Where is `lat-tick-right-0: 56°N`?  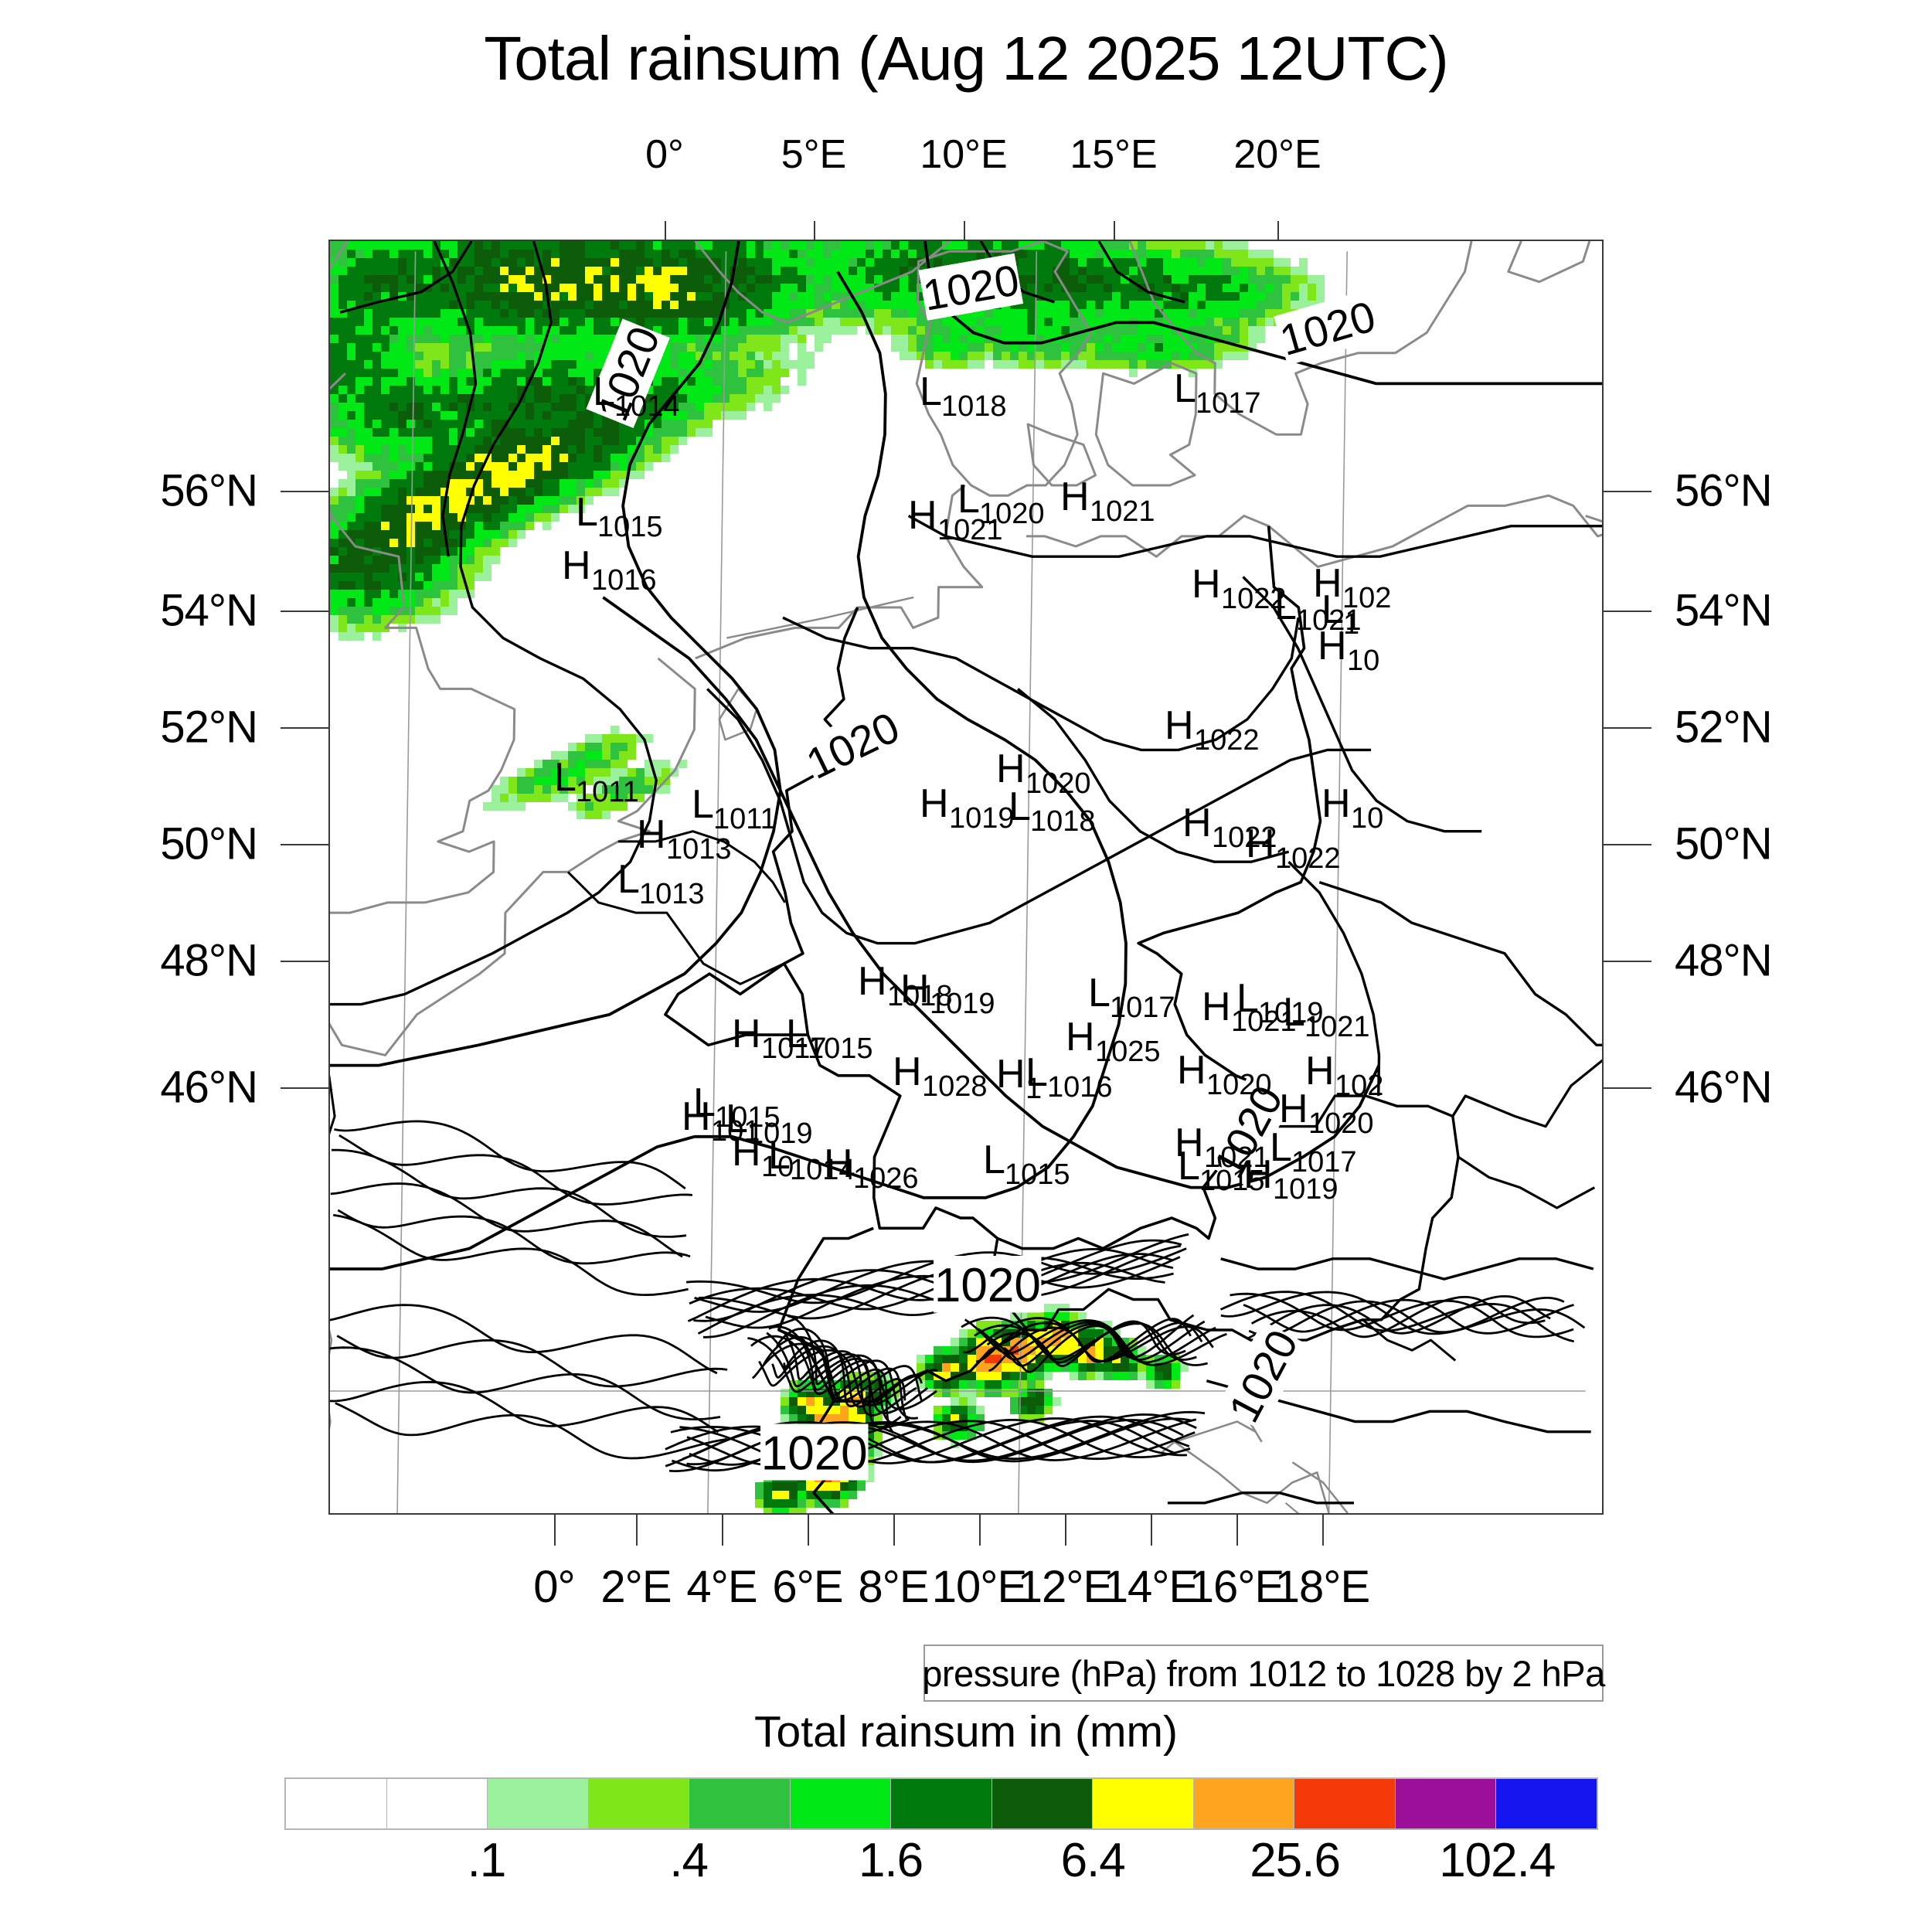
lat-tick-right-0: 56°N is located at coordinates (1724, 491).